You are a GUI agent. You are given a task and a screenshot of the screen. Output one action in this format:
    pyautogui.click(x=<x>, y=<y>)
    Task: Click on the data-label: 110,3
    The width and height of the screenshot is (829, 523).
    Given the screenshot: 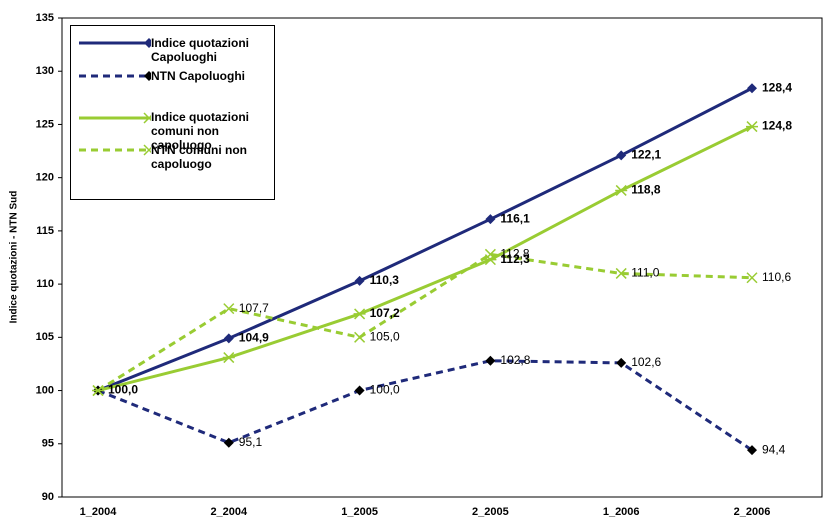 What is the action you would take?
    pyautogui.click(x=385, y=280)
    